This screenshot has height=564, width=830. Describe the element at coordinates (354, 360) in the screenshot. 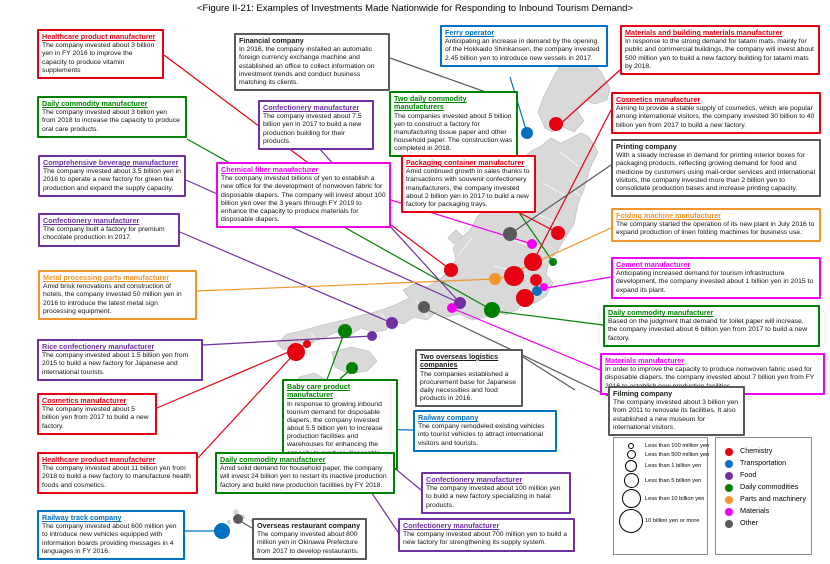

I see `shikoku-island` at that location.